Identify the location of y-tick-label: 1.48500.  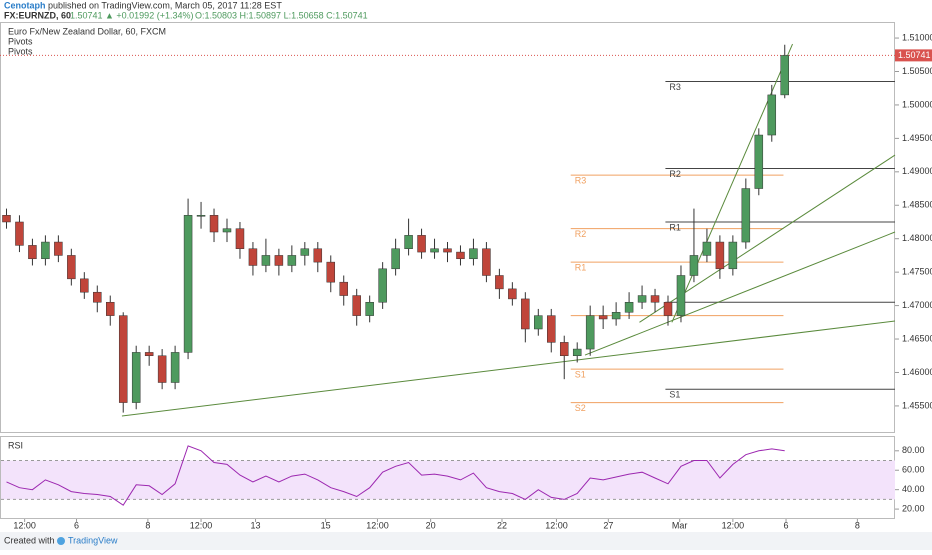
(917, 205).